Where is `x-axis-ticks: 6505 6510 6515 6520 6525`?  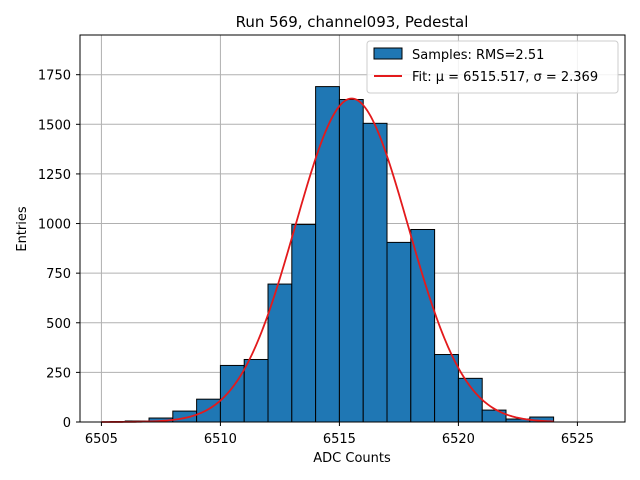
x-axis-ticks: 6505 6510 6515 6520 6525 is located at coordinates (339, 434).